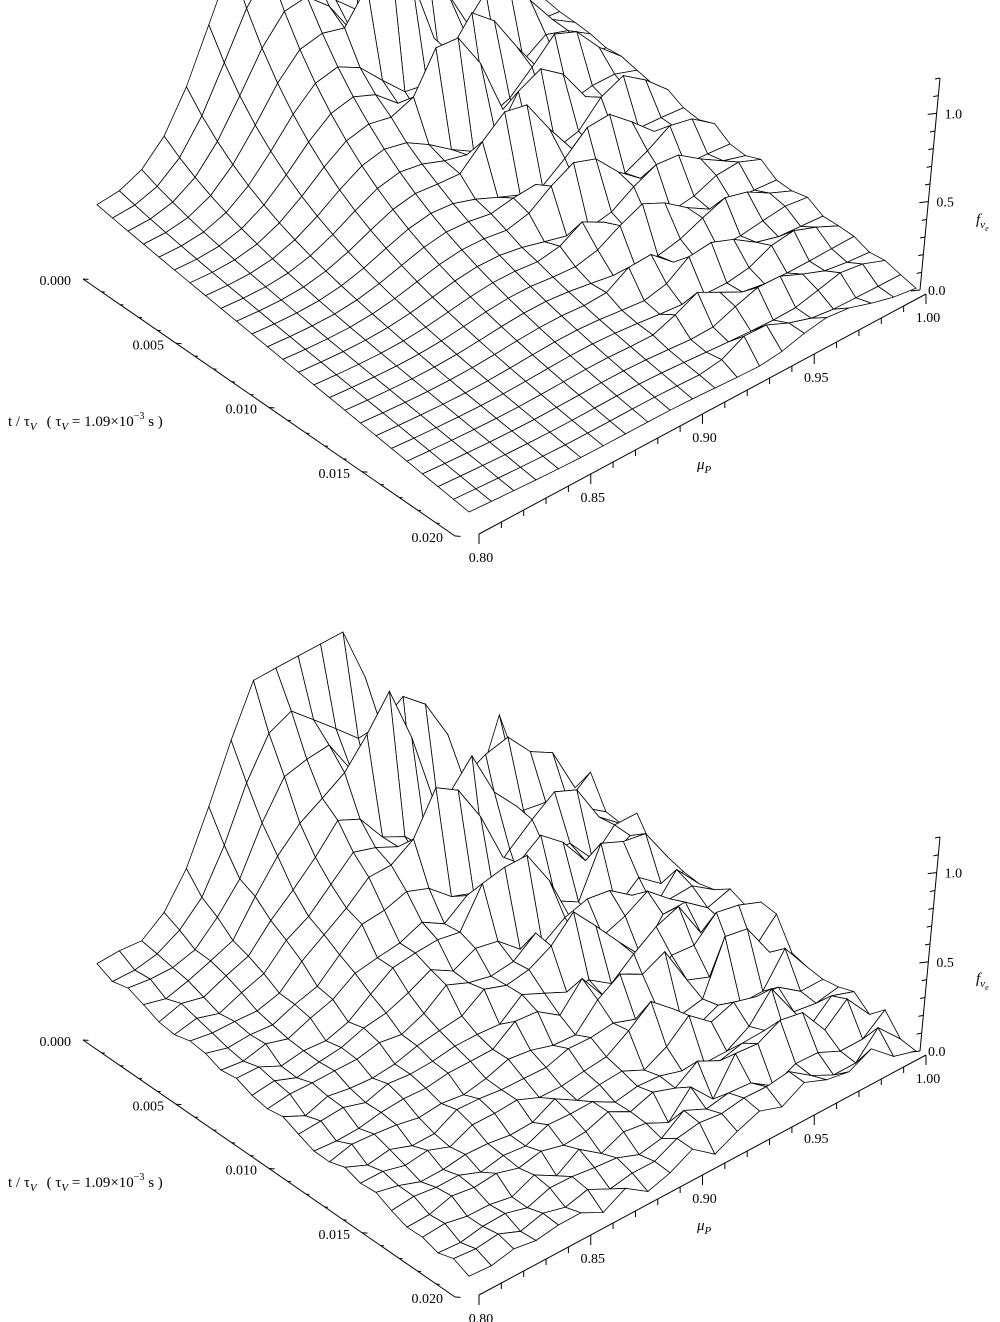  What do you see at coordinates (949, 948) in the screenshot?
I see `f-axis-bottom: 0.0 0.5 1.0 fνe` at bounding box center [949, 948].